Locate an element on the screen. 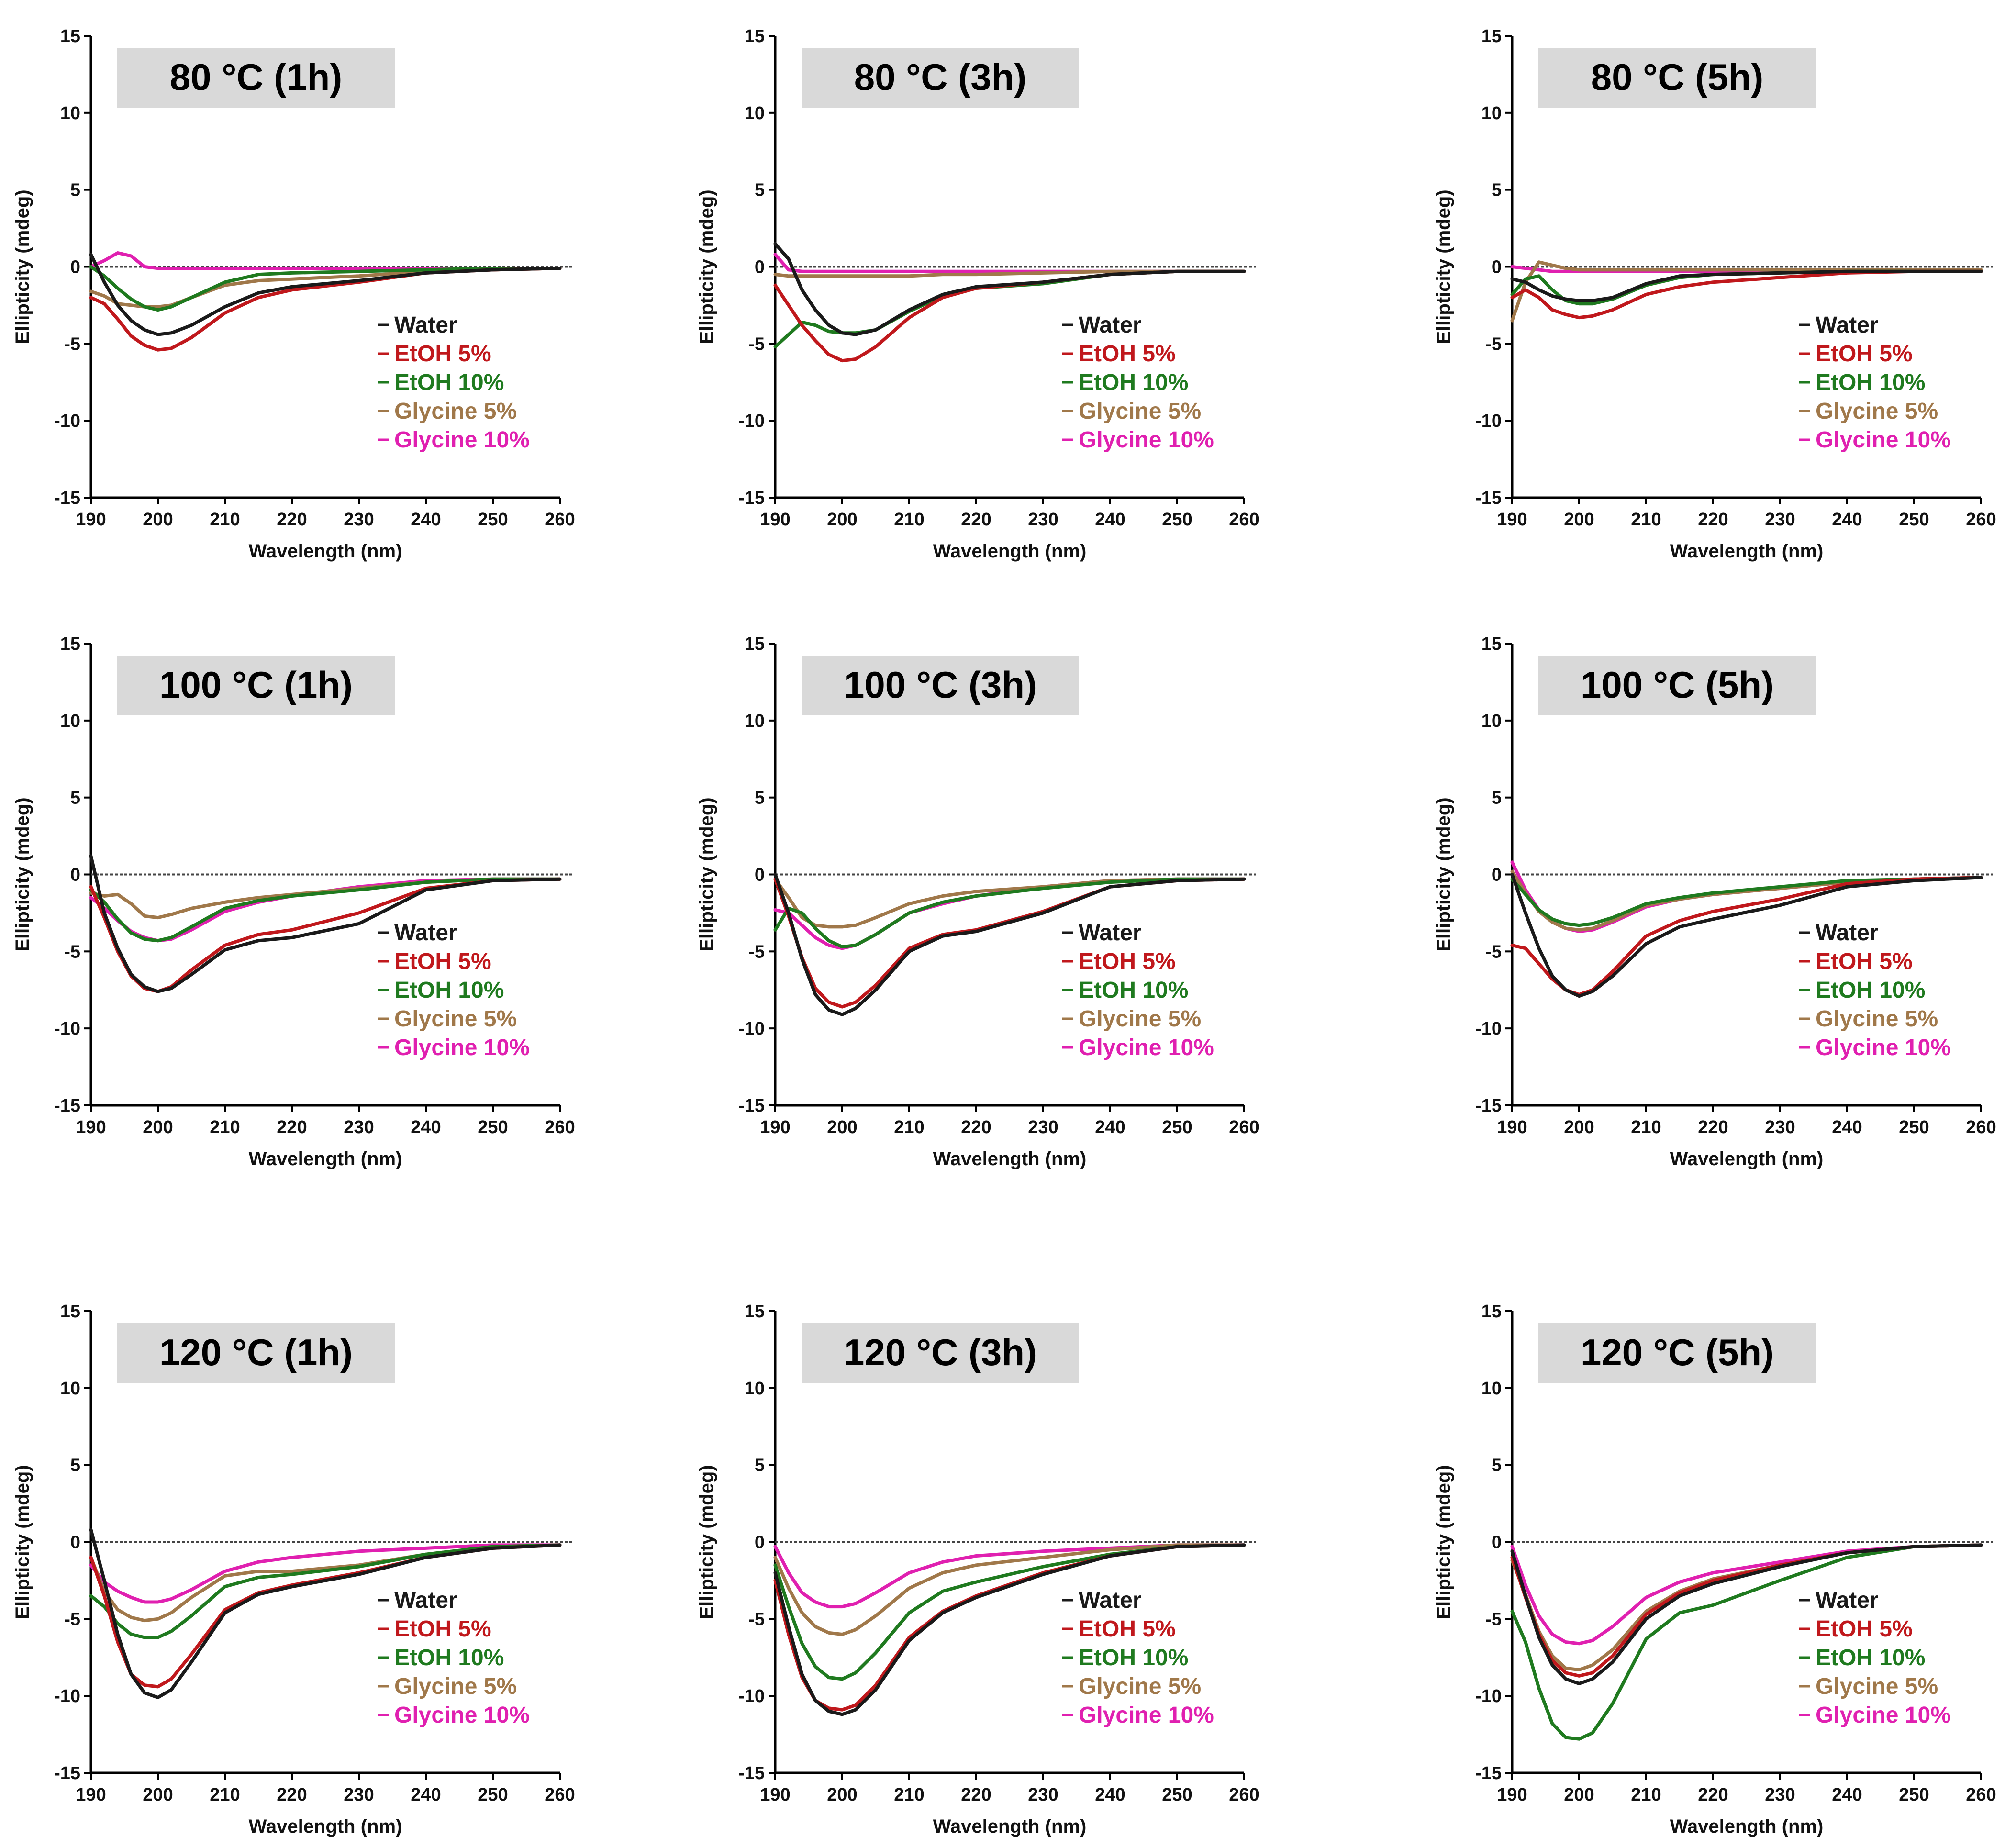 The height and width of the screenshot is (1848, 2005). x-tick-label: 260 is located at coordinates (560, 520).